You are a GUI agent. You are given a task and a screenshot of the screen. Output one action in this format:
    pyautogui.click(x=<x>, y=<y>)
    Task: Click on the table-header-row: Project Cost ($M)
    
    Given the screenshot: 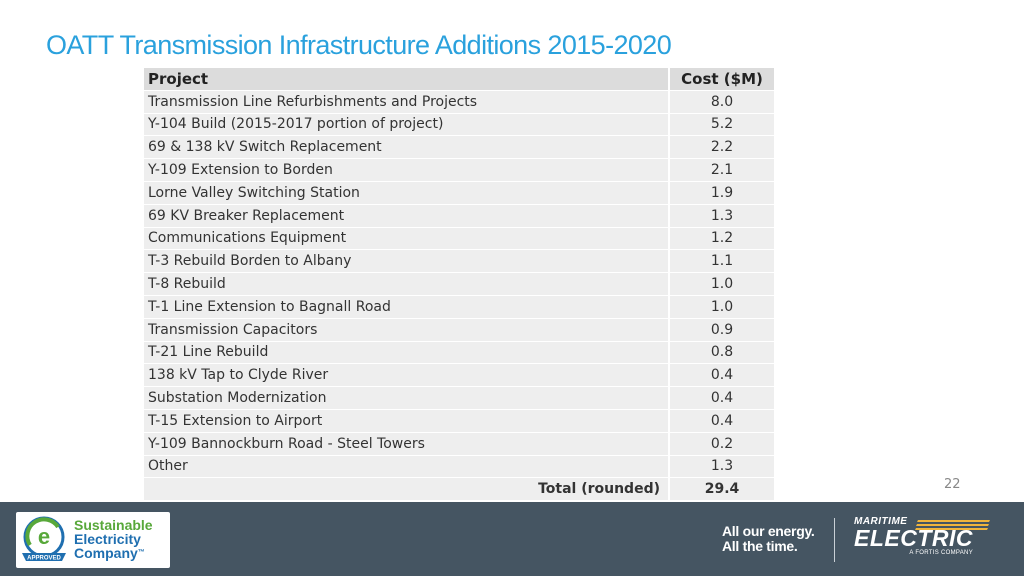 What is the action you would take?
    pyautogui.click(x=459, y=79)
    